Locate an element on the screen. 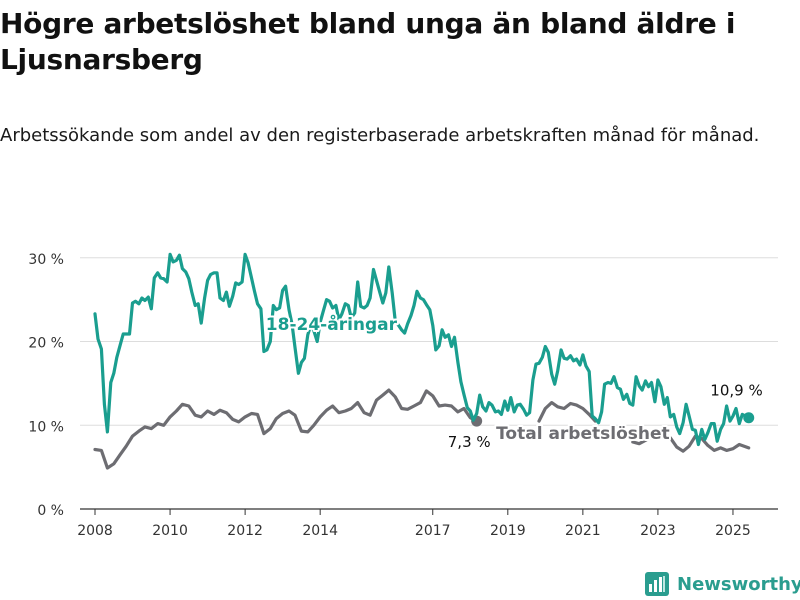 This screenshot has width=800, height=600. x-tick-label: 2010 is located at coordinates (170, 531).